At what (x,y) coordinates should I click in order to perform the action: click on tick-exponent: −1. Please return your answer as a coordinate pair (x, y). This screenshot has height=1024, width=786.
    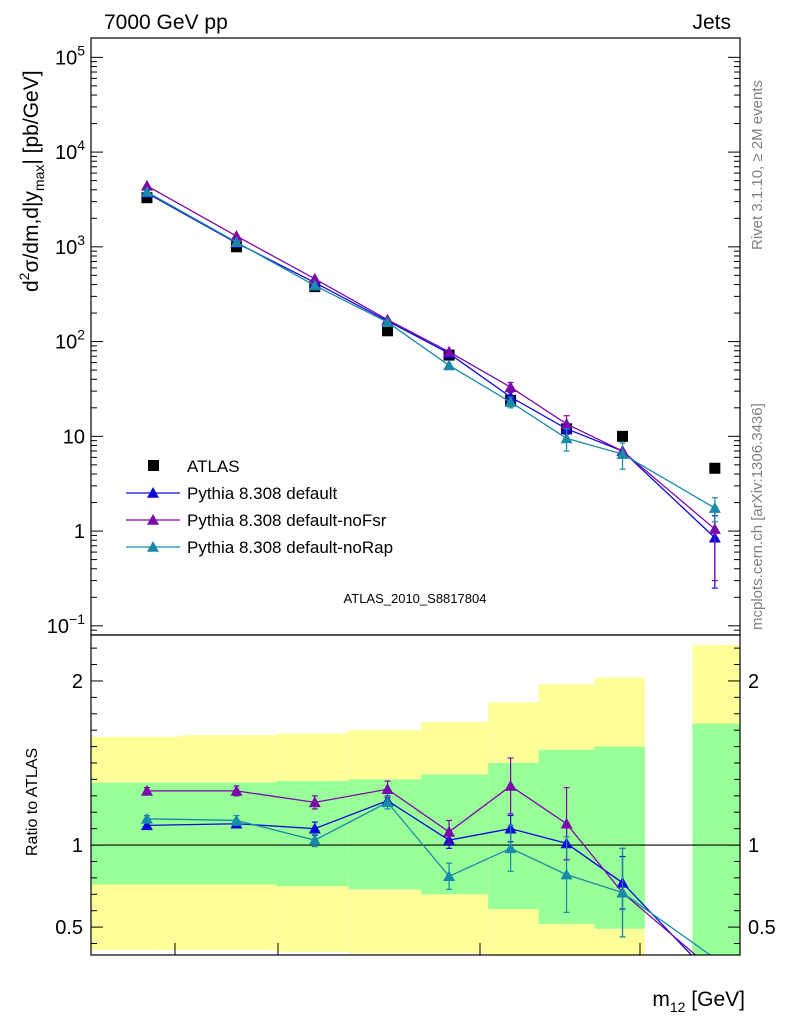
    Looking at the image, I should click on (77, 619).